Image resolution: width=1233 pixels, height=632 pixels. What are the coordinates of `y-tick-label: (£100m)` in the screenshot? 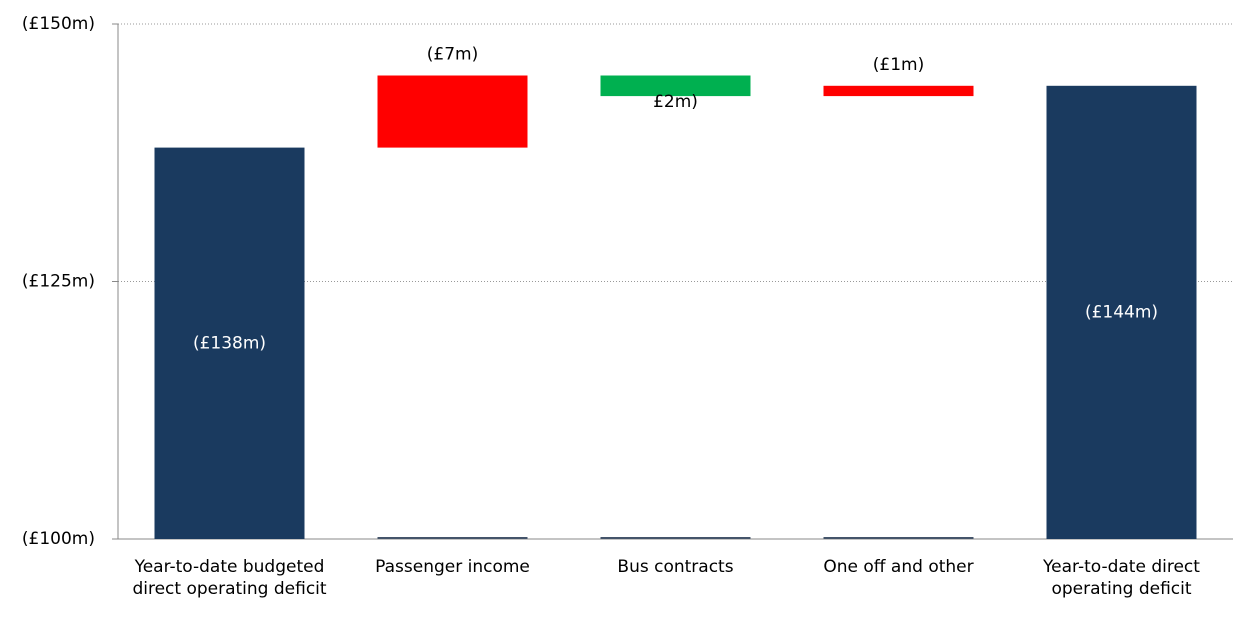 It's located at (58, 539).